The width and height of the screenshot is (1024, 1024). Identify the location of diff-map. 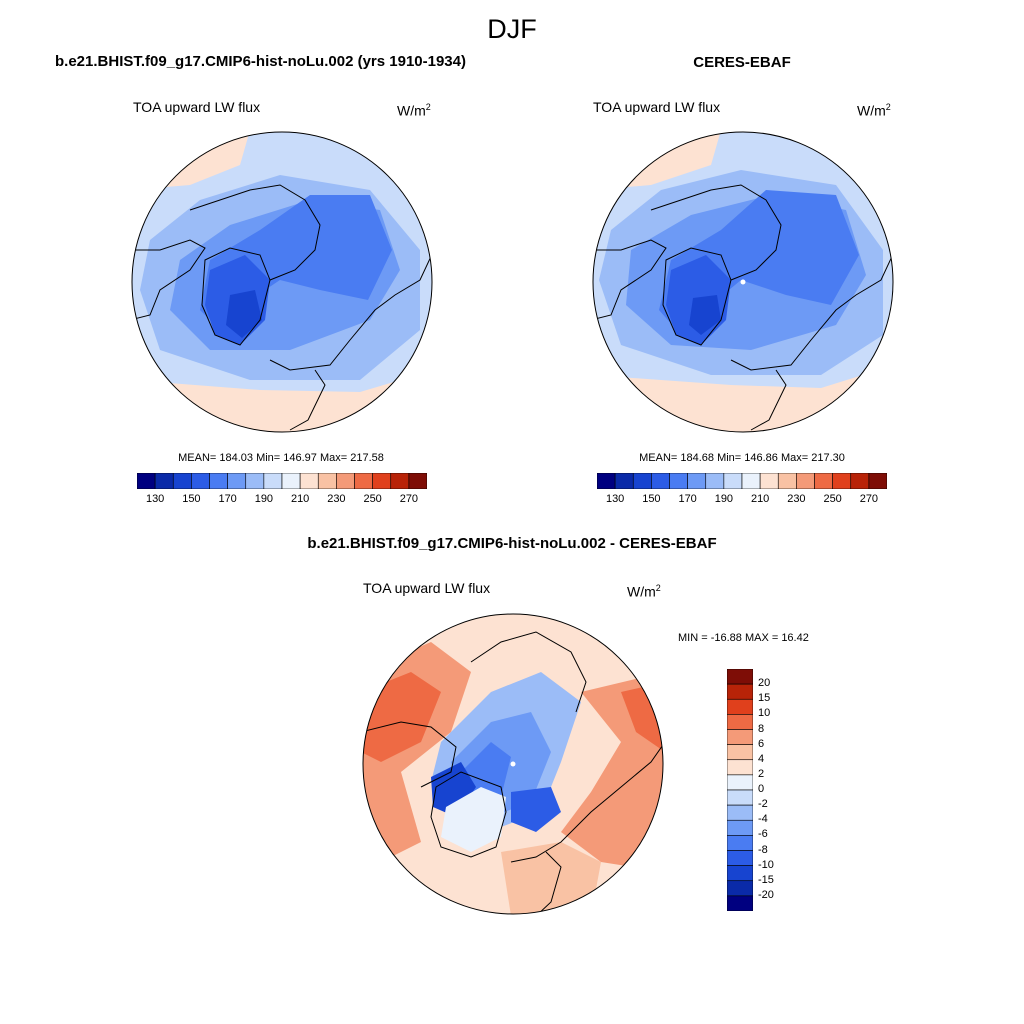
(513, 764).